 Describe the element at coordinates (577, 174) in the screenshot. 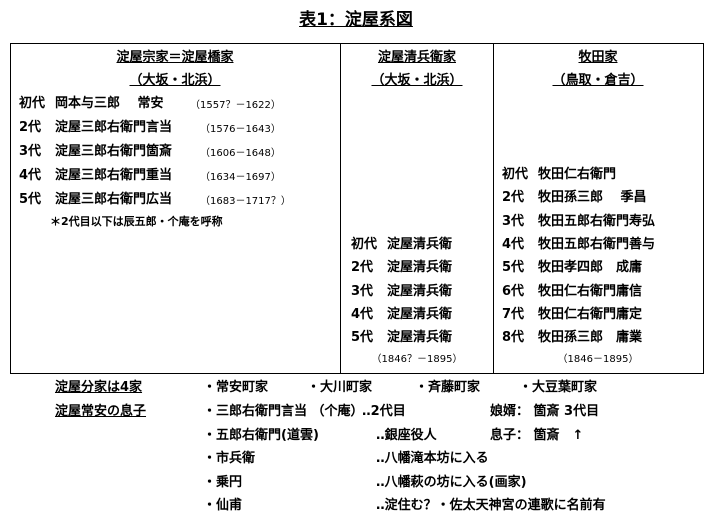

I see `ancestor-name: 牧田仁右衛門` at that location.